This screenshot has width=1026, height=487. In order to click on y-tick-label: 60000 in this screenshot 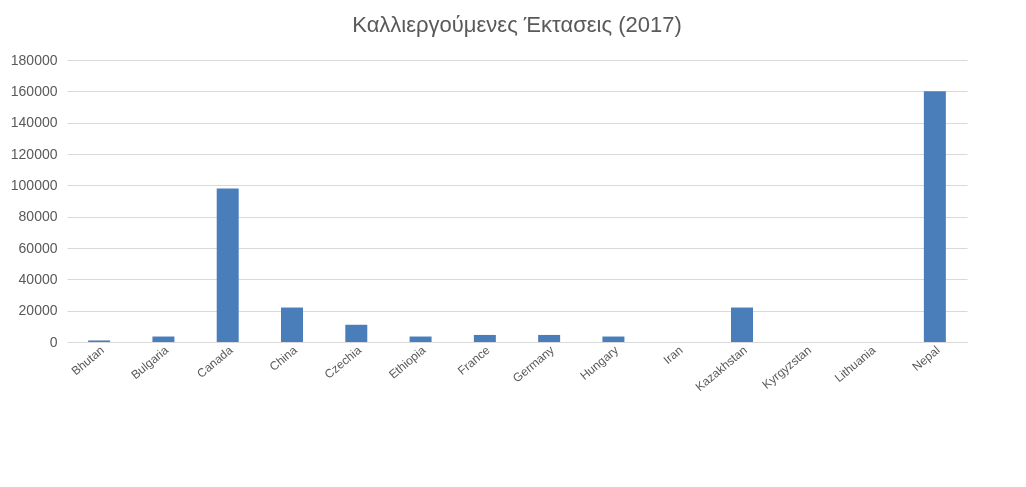, I will do `click(38, 247)`.